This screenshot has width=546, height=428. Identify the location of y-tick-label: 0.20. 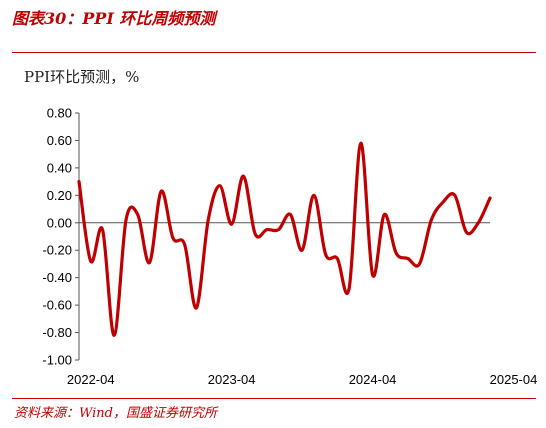
(59, 195).